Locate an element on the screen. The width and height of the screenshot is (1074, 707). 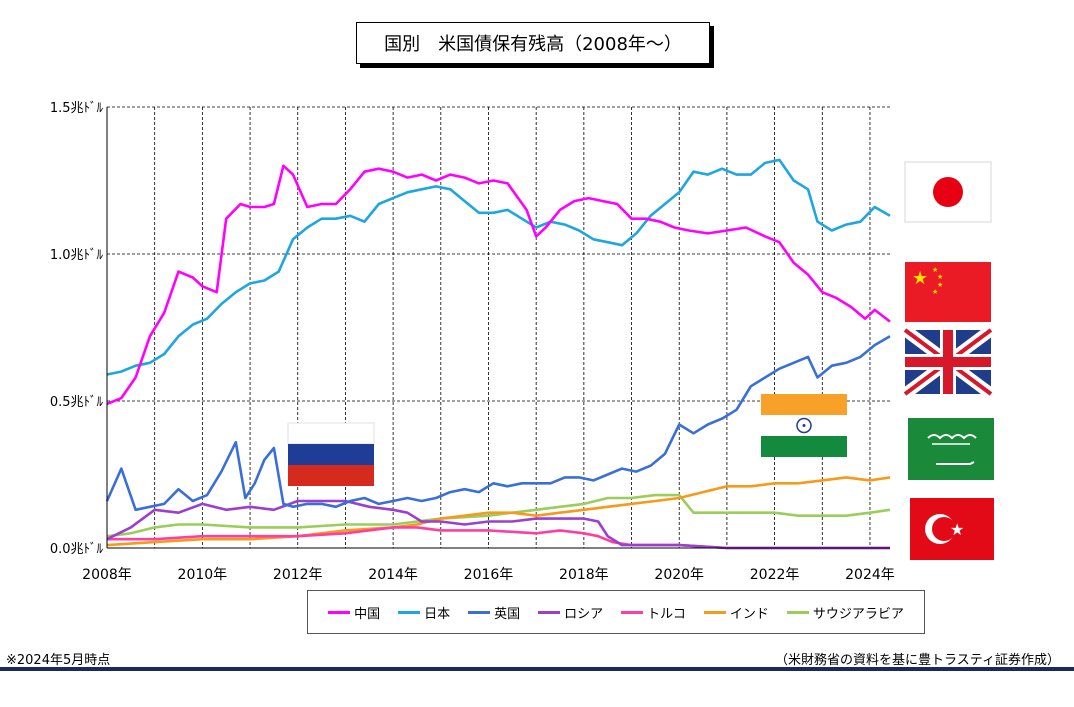
flag-turkey: ★ is located at coordinates (952, 529).